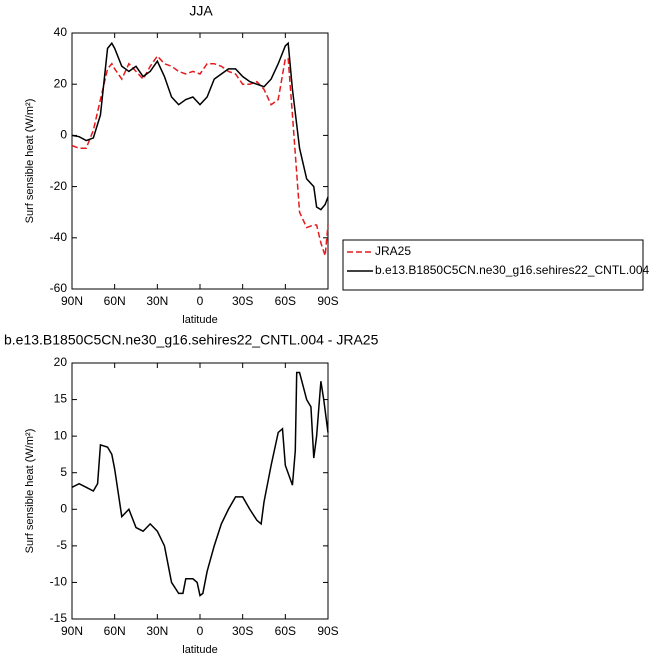 The height and width of the screenshot is (666, 649). Describe the element at coordinates (201, 11) in the screenshot. I see `chart-title: JJA` at that location.